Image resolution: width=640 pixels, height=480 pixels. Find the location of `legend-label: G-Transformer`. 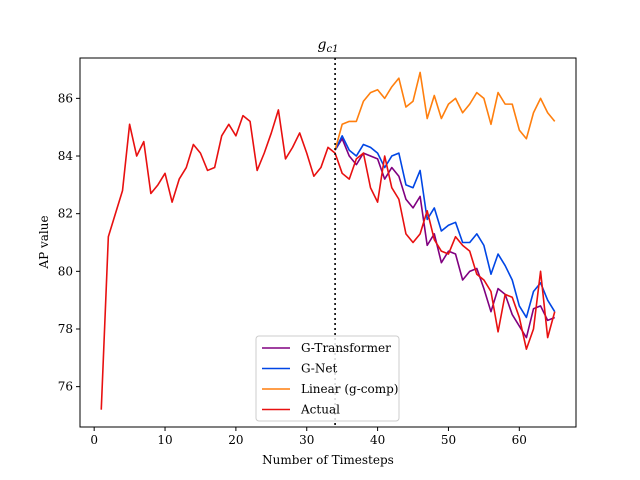

legend-label: G-Transformer is located at coordinates (346, 348).